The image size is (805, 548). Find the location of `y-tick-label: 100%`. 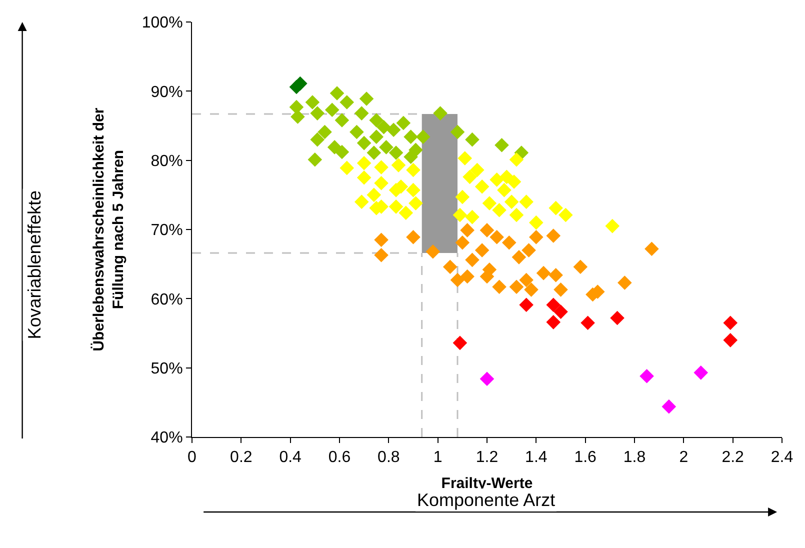

y-tick-label: 100% is located at coordinates (162, 23).